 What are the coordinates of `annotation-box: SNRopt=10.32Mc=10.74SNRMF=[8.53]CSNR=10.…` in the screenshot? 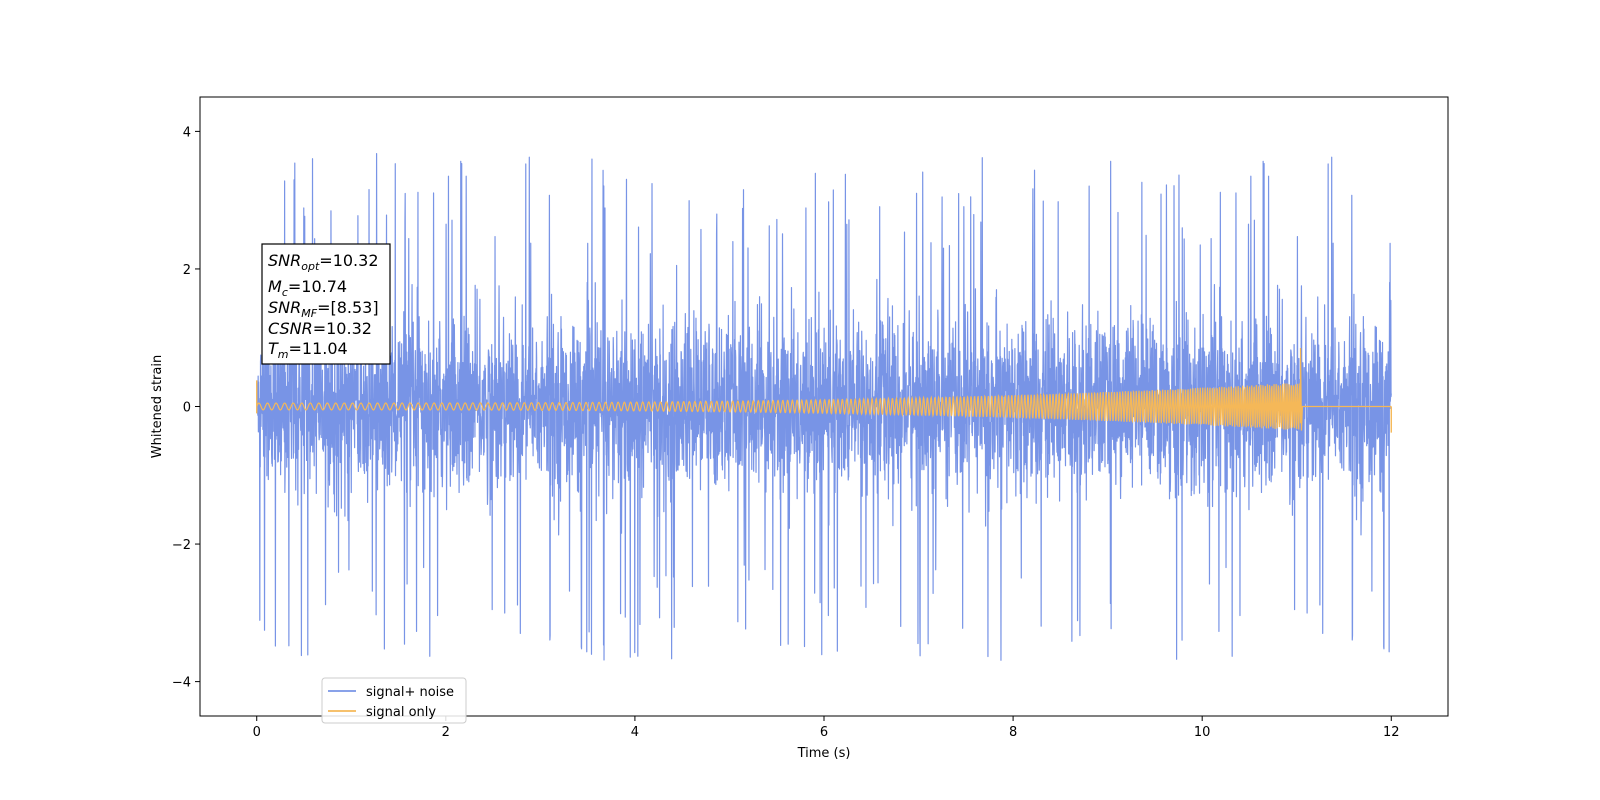 It's located at (326, 304).